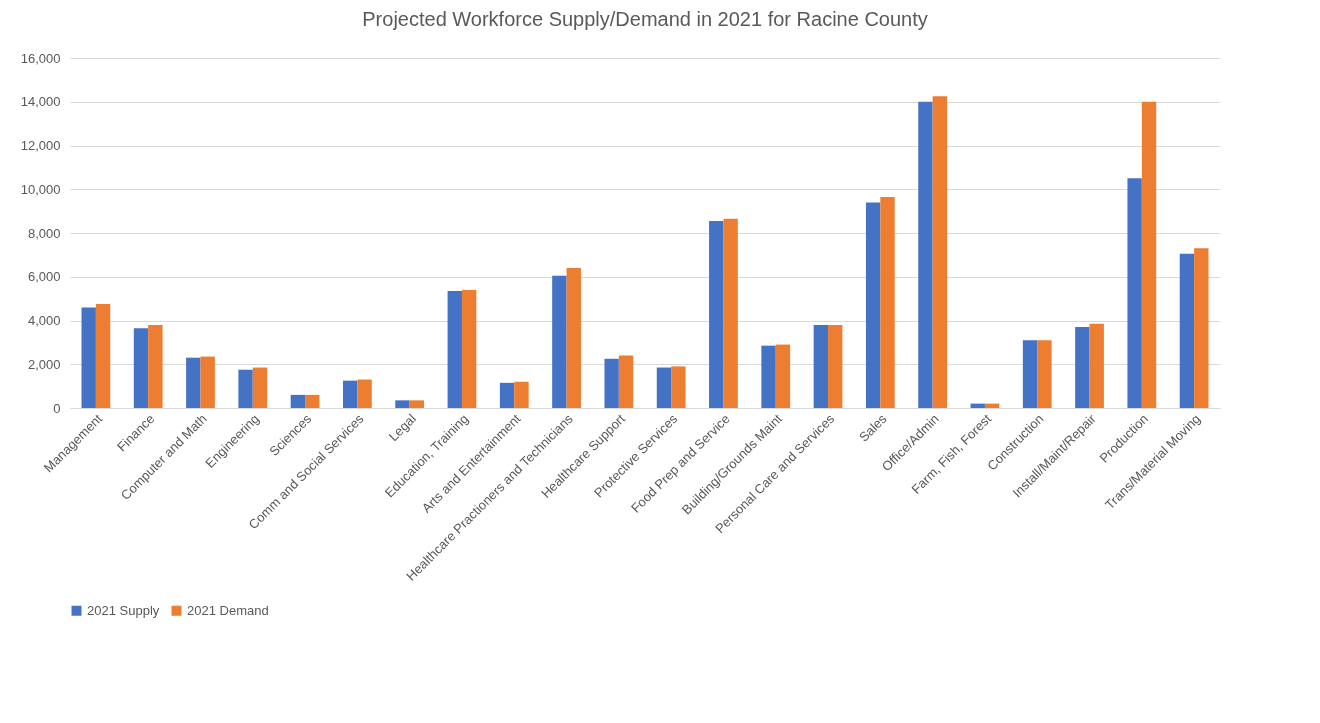 The width and height of the screenshot is (1320, 723). I want to click on y-tick-label: 8,000, so click(44, 233).